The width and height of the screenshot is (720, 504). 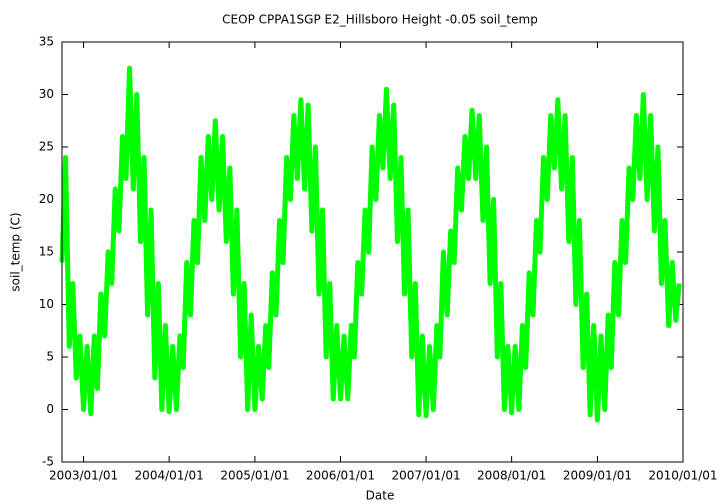 What do you see at coordinates (46, 147) in the screenshot?
I see `y-tick-label: 25` at bounding box center [46, 147].